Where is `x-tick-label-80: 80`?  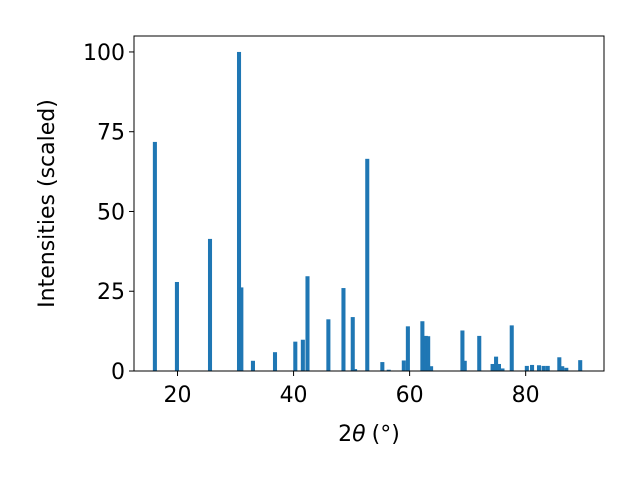
x-tick-label-80: 80 is located at coordinates (526, 395).